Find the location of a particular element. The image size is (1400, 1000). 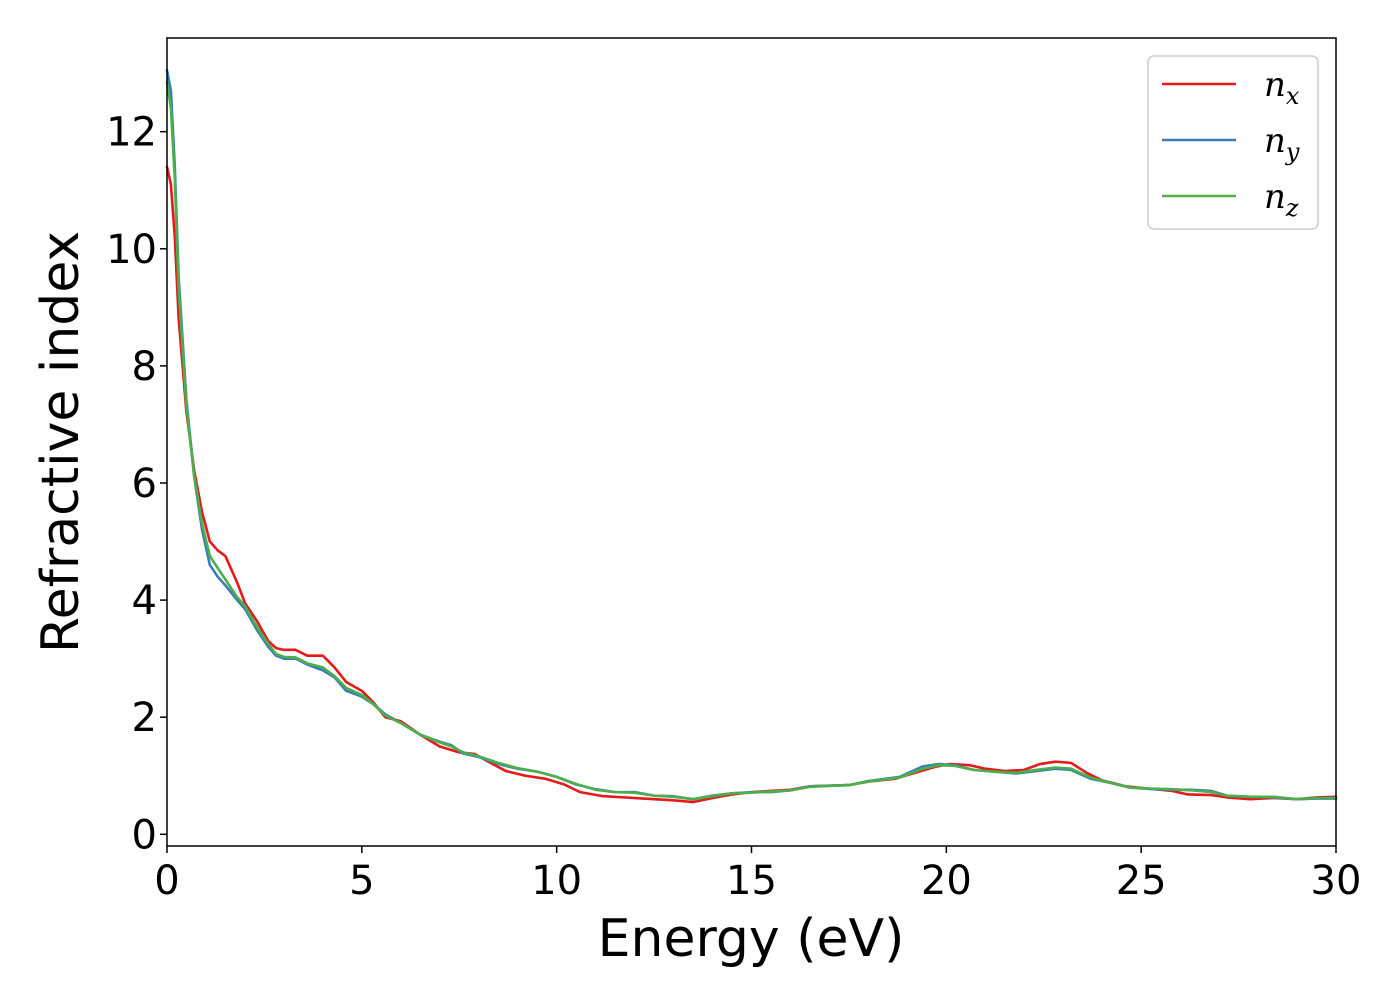

y-tick-label: 0 is located at coordinates (144, 835).